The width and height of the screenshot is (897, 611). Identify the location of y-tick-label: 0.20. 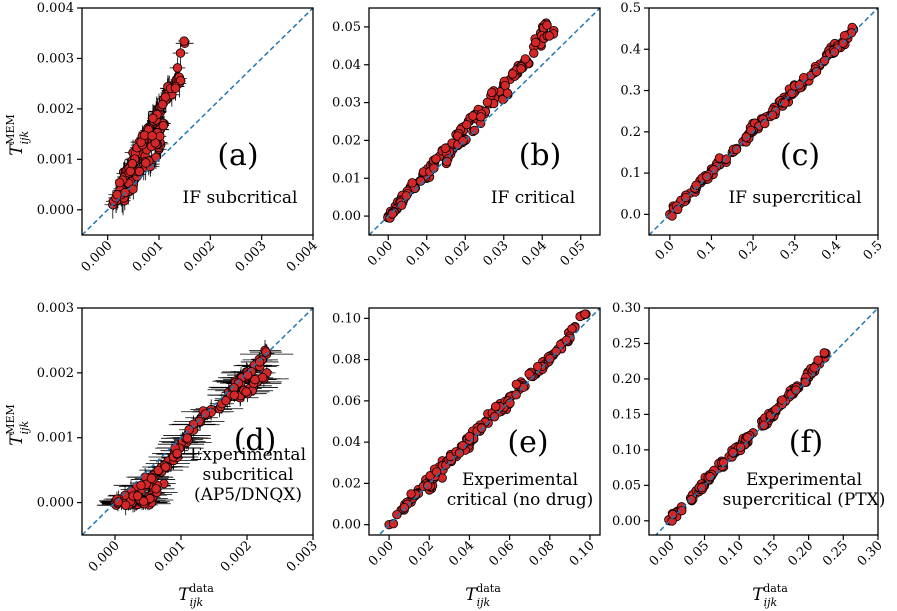
(626, 379).